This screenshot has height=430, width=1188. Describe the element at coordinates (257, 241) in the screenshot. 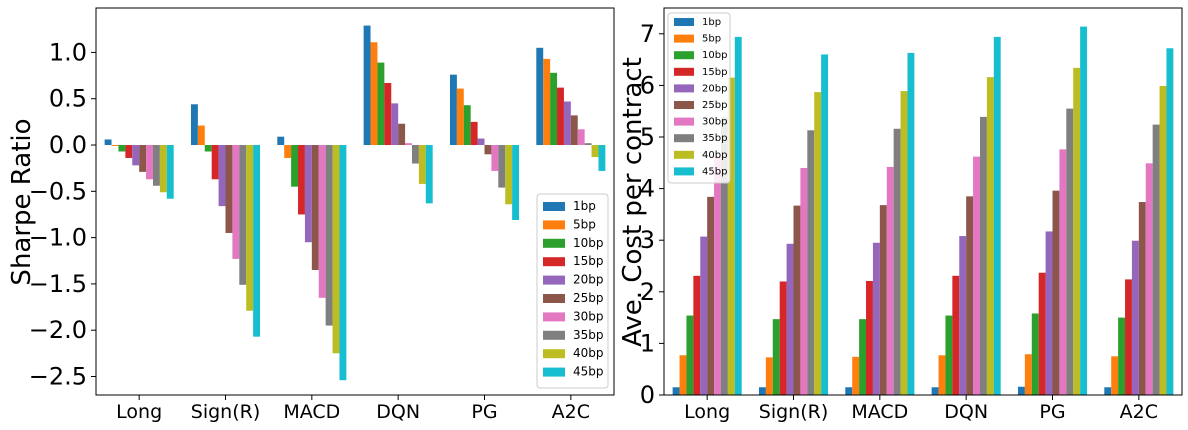

I see `bar-sign-r--45bp` at that location.